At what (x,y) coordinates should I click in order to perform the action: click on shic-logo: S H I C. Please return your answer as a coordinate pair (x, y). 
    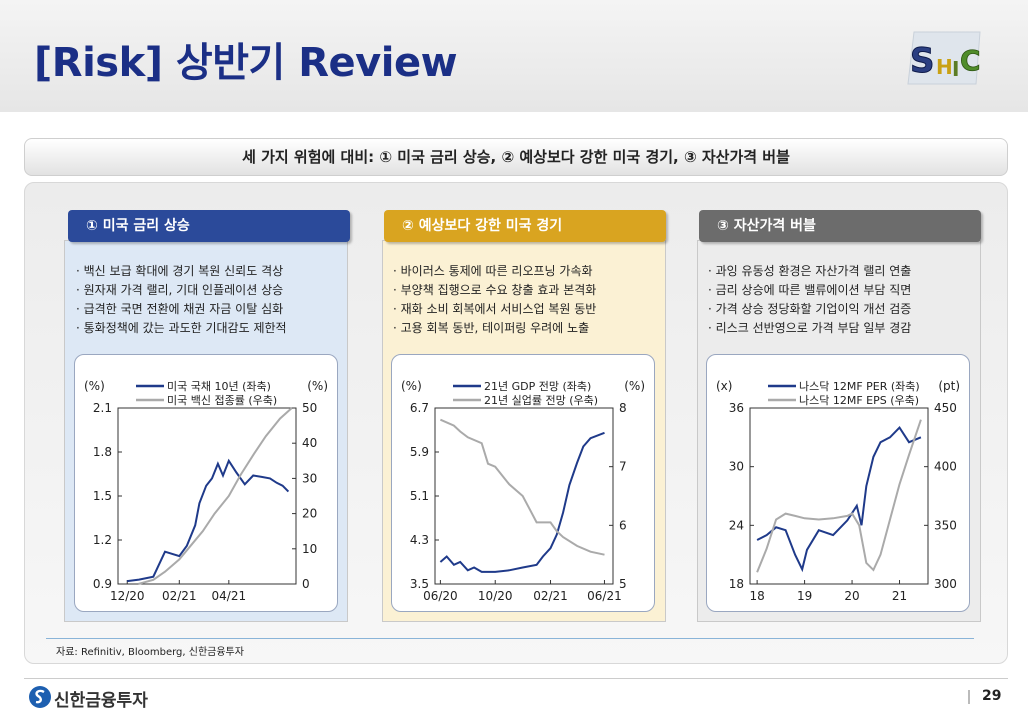
    Looking at the image, I should click on (944, 58).